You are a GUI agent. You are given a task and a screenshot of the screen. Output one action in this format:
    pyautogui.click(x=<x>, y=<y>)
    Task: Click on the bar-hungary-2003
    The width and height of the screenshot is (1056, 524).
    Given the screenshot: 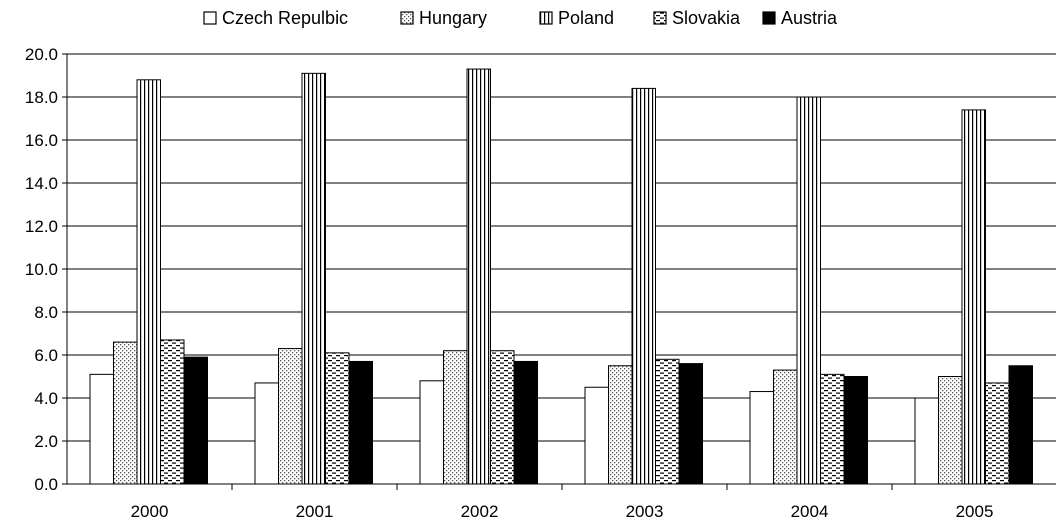 What is the action you would take?
    pyautogui.click(x=620, y=425)
    